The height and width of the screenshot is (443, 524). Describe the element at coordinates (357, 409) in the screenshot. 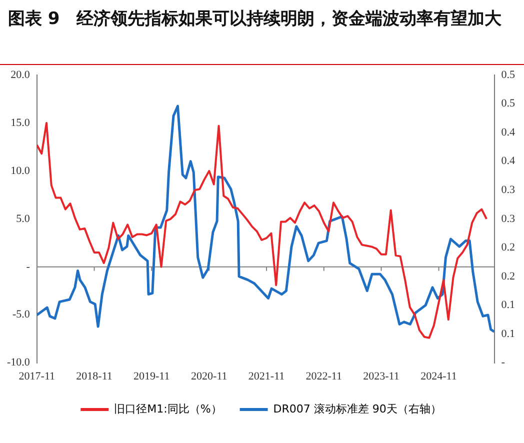

I see `legend-label: DR007 滚动标准差 90天（右轴）` at that location.